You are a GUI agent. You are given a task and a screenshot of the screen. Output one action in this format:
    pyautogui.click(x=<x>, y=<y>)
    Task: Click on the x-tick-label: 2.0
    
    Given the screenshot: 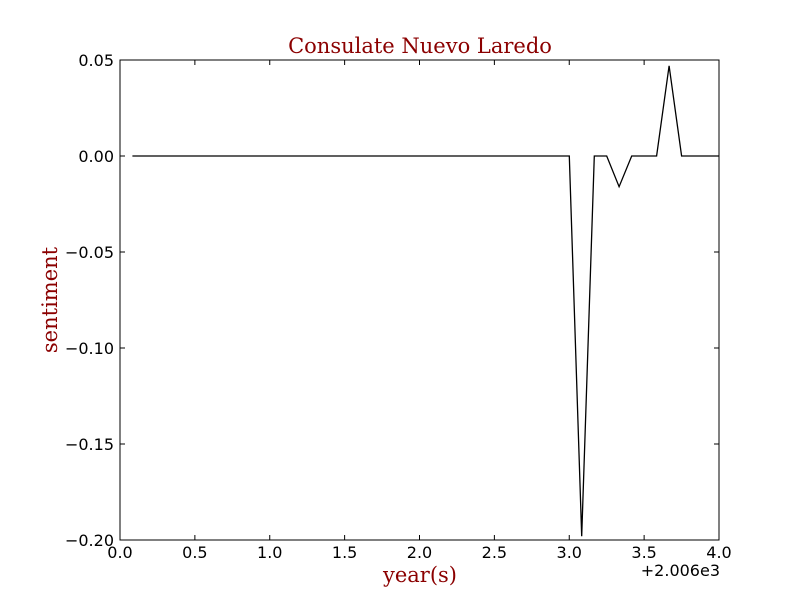 What is the action you would take?
    pyautogui.click(x=419, y=552)
    